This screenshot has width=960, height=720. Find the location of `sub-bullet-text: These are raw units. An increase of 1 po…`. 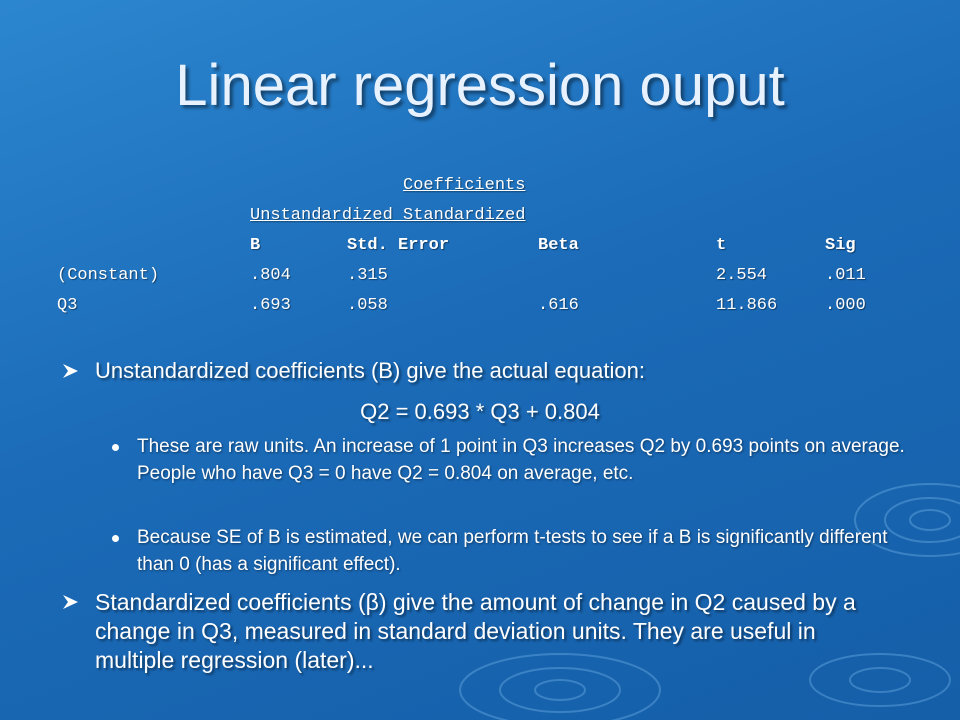

sub-bullet-text: These are raw units. An increase of 1 po… is located at coordinates (521, 460).